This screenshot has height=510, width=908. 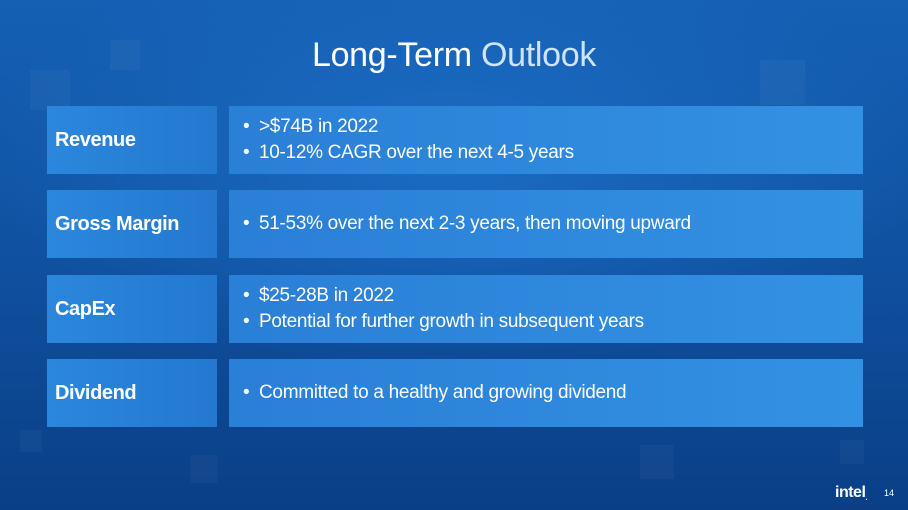 I want to click on row-label-cell: Revenue, so click(x=132, y=140).